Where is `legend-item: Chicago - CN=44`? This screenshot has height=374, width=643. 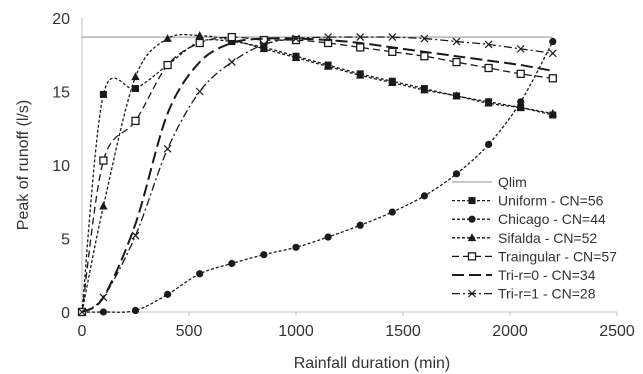
legend-item: Chicago - CN=44 is located at coordinates (529, 219).